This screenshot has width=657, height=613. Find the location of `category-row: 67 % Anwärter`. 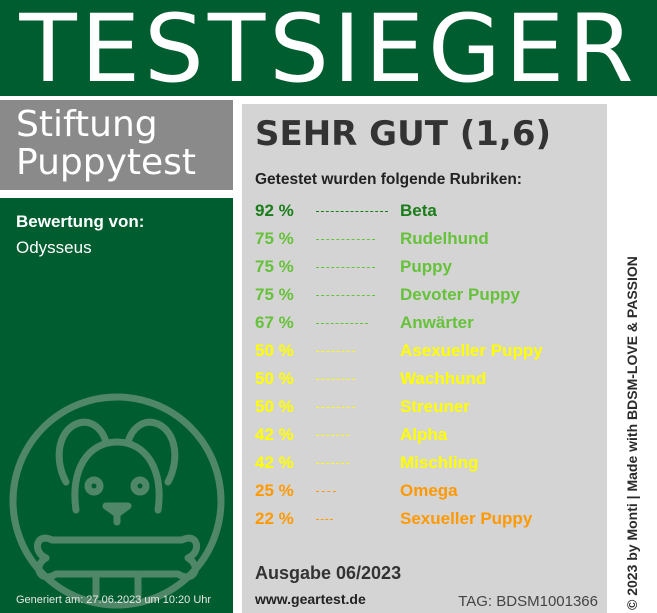

category-row: 67 % Anwärter is located at coordinates (427, 324).